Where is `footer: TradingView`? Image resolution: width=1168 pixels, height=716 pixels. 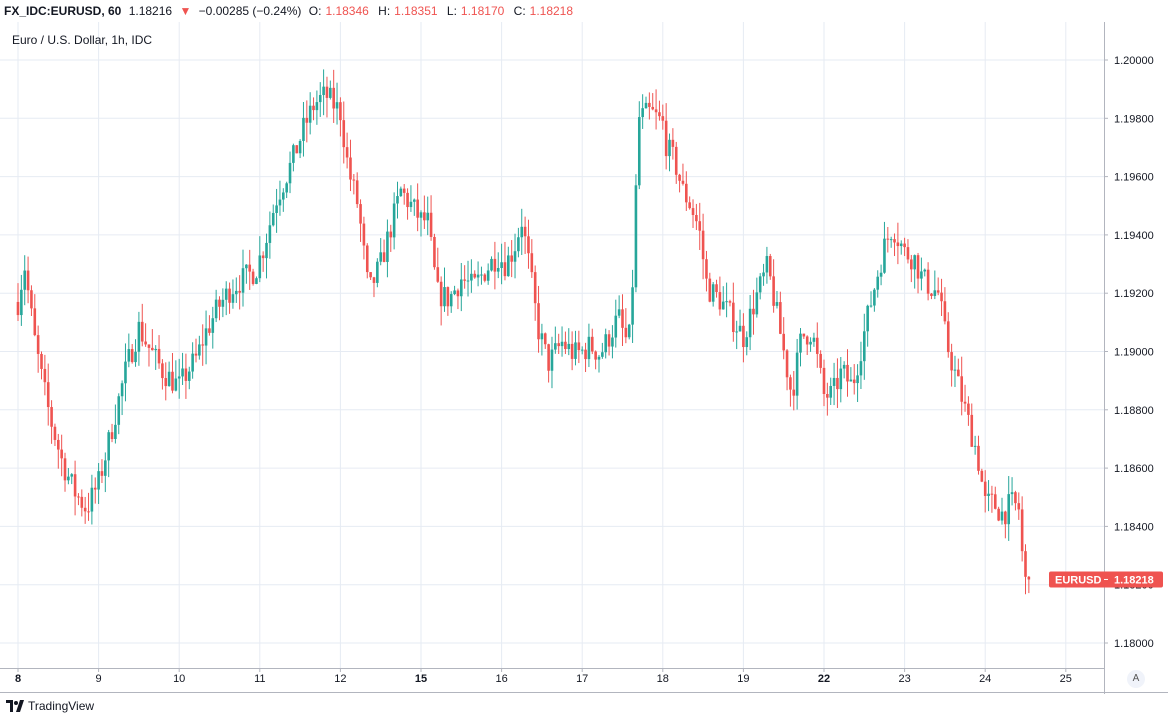
footer: TradingView is located at coordinates (584, 705).